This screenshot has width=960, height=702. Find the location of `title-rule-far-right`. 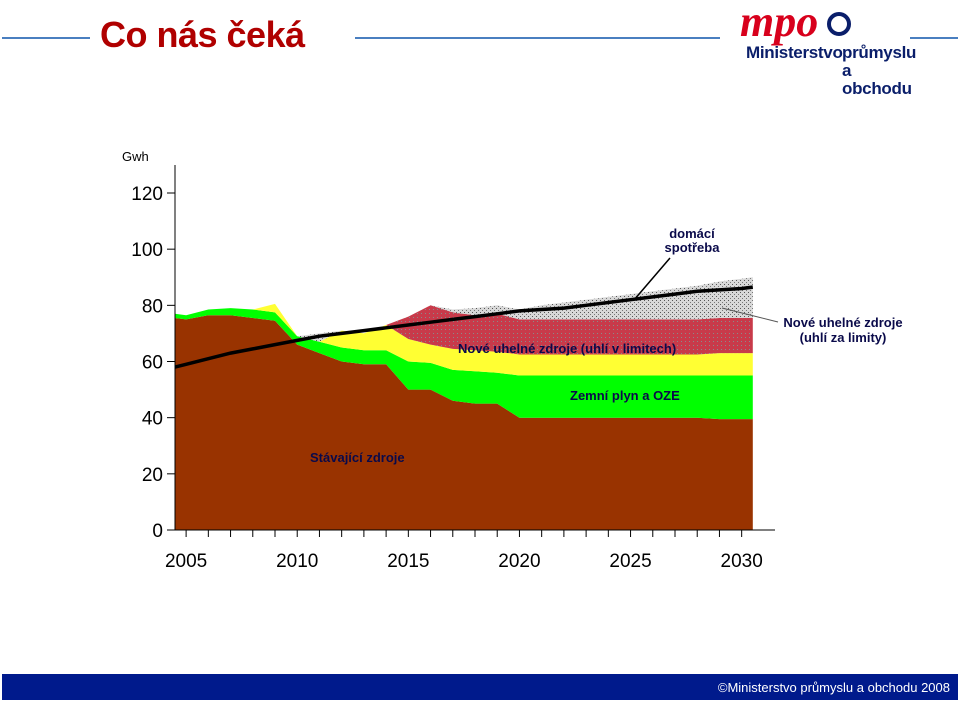

title-rule-far-right is located at coordinates (934, 38).